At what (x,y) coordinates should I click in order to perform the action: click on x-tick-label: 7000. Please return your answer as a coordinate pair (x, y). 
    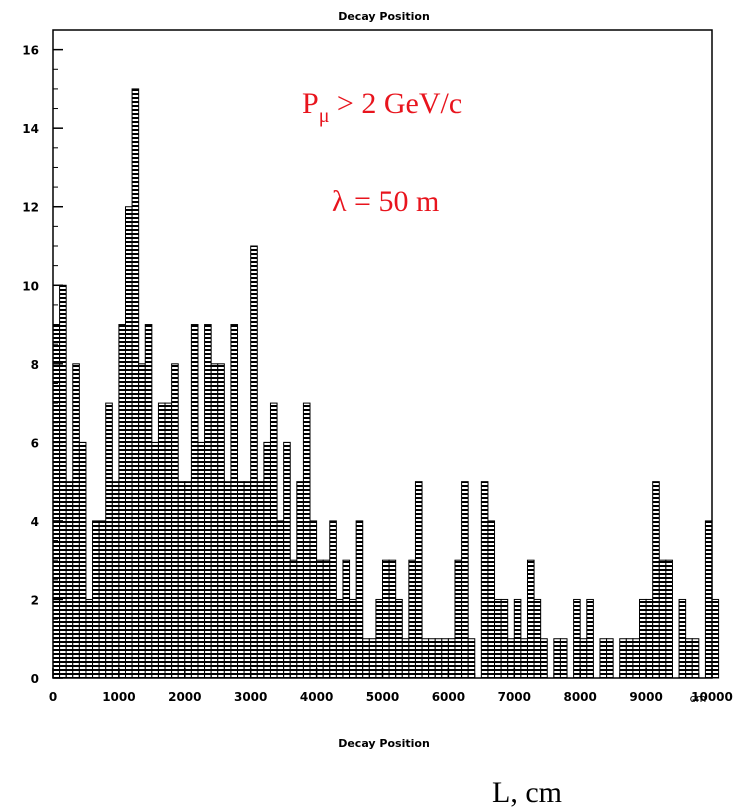
    Looking at the image, I should click on (514, 697).